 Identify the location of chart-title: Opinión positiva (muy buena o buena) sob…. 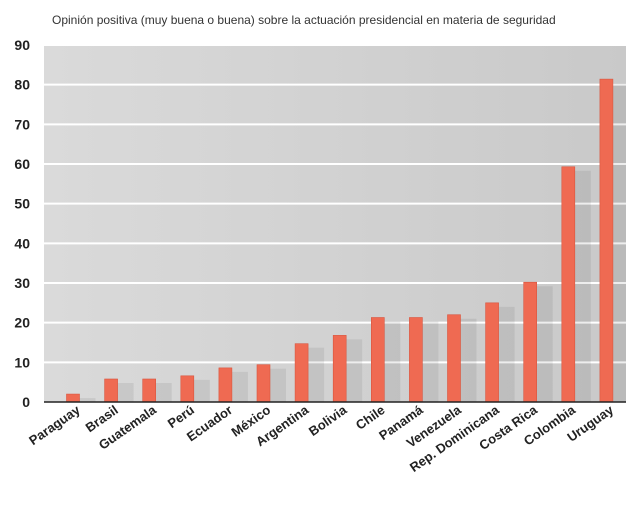
(304, 20).